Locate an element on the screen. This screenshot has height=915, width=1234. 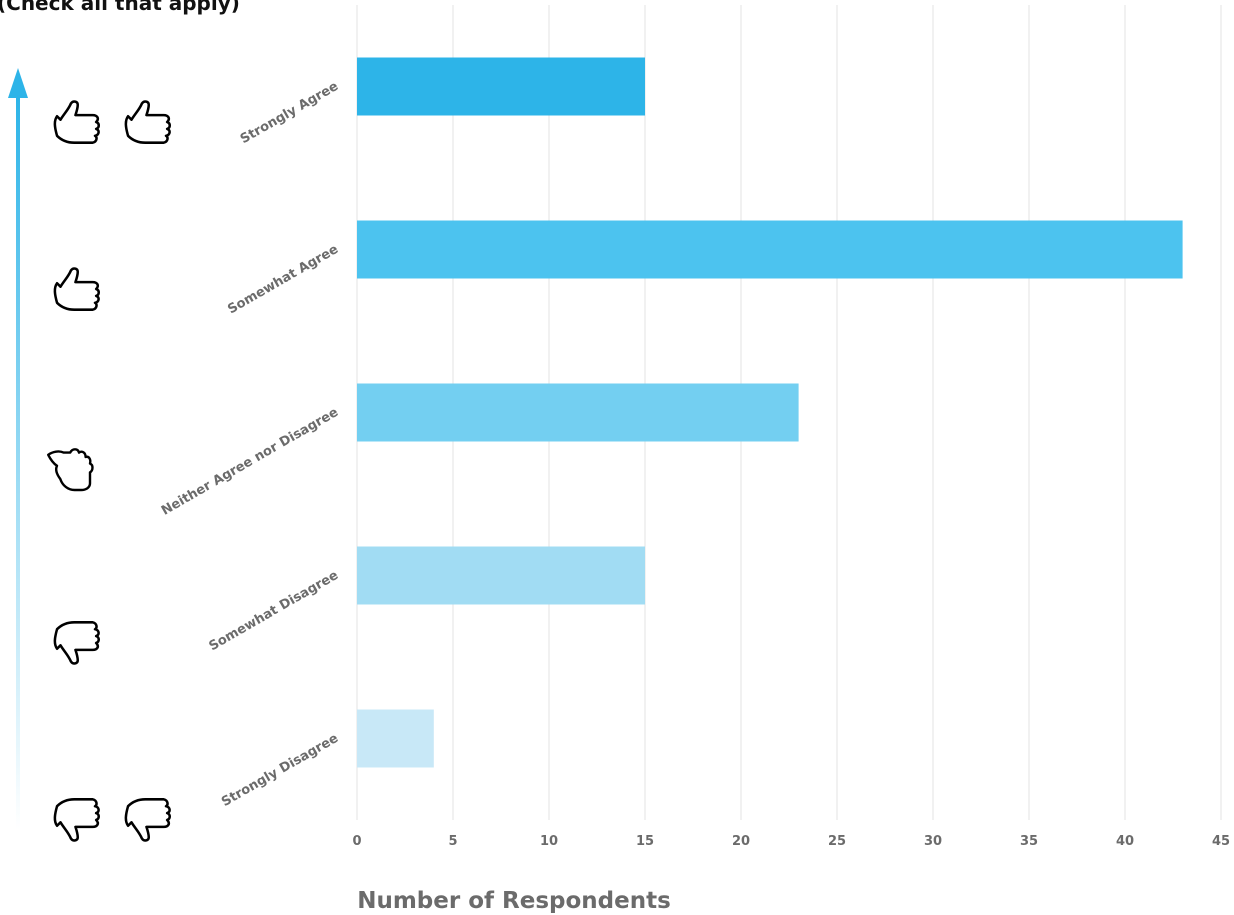
x-tick-labels: 0 5 10 15 20 25 30 35 40 45 is located at coordinates (791, 841).